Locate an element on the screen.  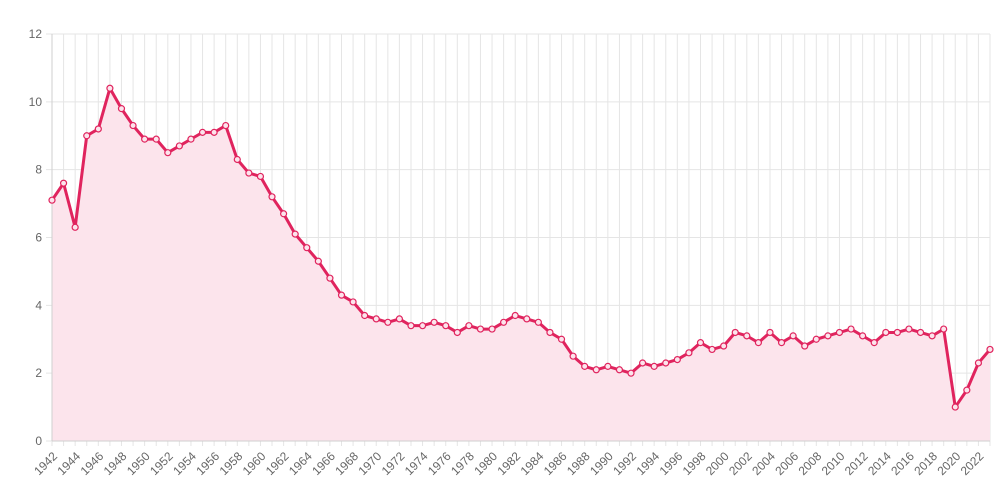
x-tick-label: 1970 is located at coordinates (370, 463).